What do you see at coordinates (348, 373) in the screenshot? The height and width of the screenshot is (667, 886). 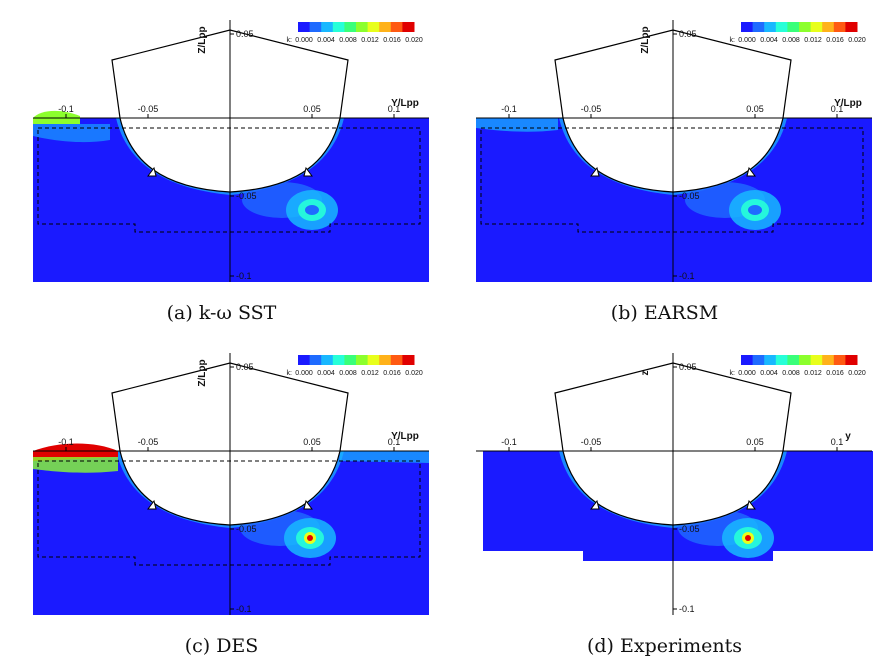 I see `colorbar-tick-label: 0.008` at bounding box center [348, 373].